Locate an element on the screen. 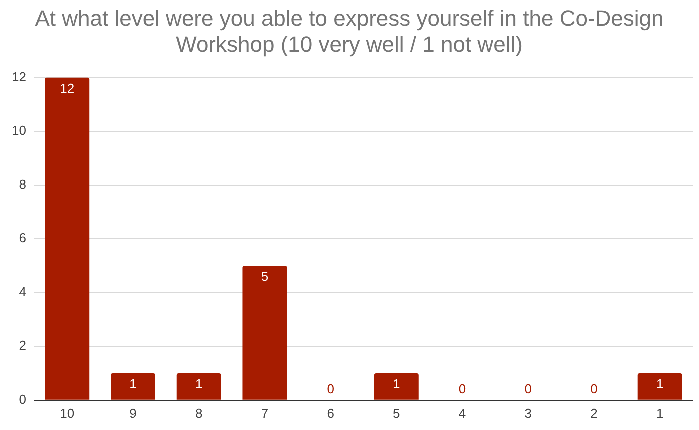 Image resolution: width=699 pixels, height=430 pixels. y-tick-label: 0 is located at coordinates (22, 399).